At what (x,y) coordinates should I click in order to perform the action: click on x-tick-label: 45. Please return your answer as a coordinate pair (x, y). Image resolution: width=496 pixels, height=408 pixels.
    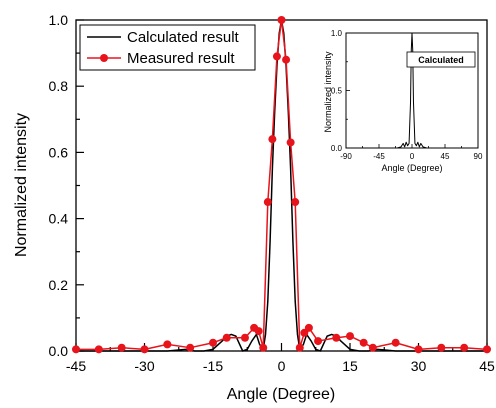
    Looking at the image, I should click on (487, 366).